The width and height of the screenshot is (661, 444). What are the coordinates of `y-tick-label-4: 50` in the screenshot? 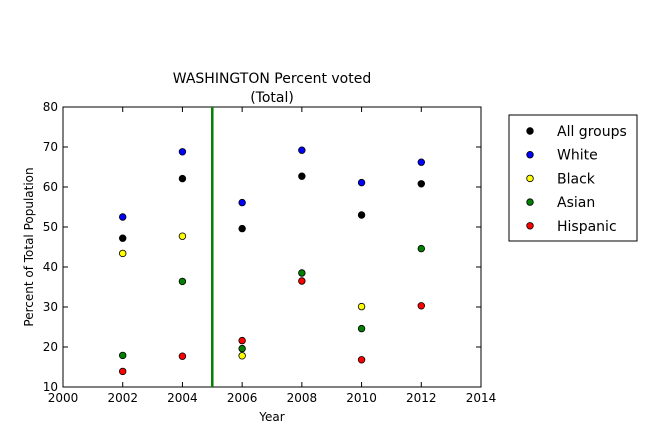 It's located at (50, 227).